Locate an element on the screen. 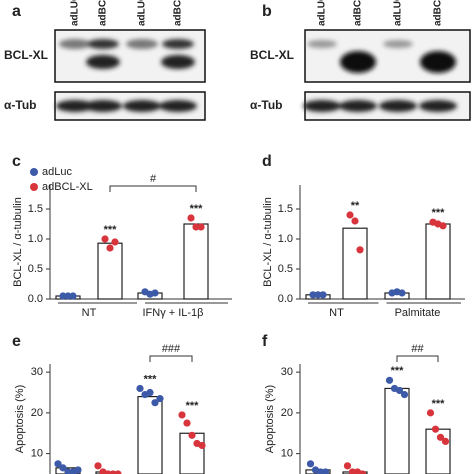 The height and width of the screenshot is (474, 474). significance-label: ** is located at coordinates (355, 206).